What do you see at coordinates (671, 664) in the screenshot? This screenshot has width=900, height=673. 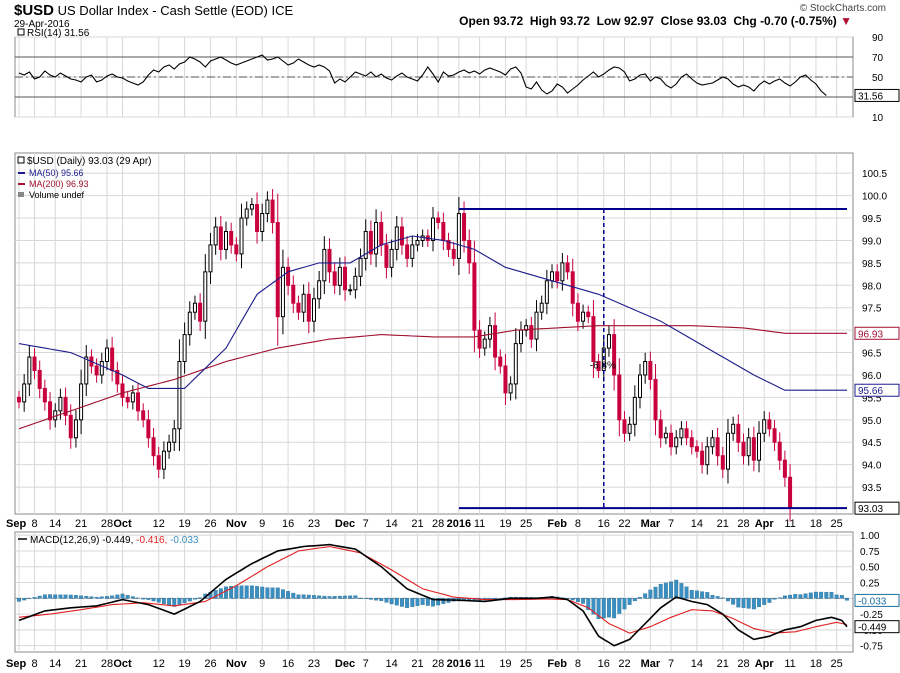 I see `x-axis-label: 7` at bounding box center [671, 664].